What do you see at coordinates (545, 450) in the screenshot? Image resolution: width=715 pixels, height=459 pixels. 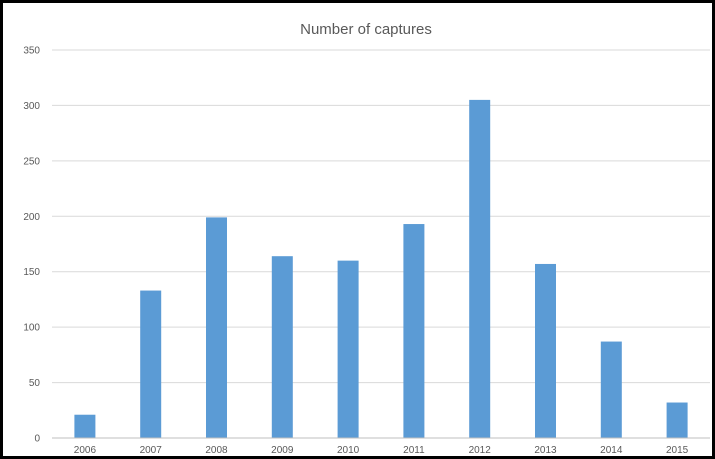 I see `x-tick-label: 2013` at bounding box center [545, 450].